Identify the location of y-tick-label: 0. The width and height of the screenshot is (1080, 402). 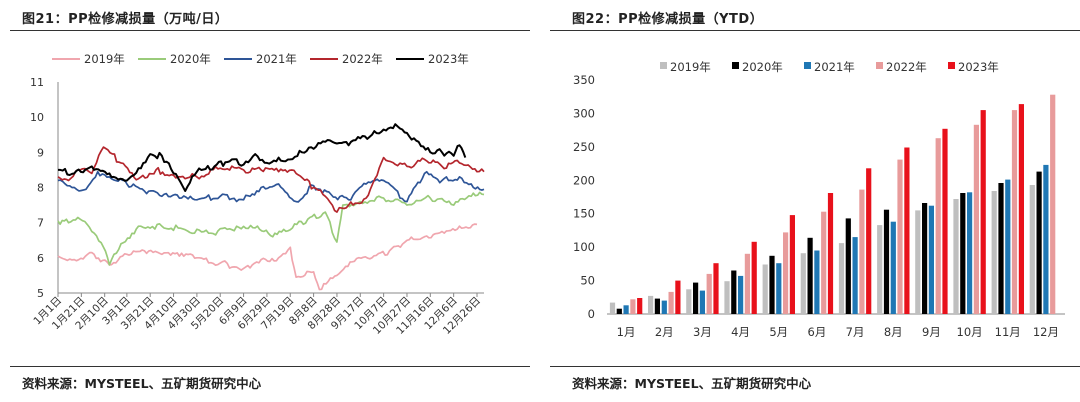
(591, 314).